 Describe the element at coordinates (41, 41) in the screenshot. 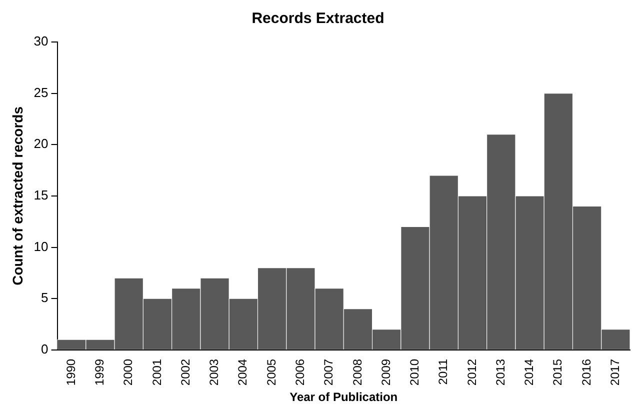

I see `y-tick-label: 30` at that location.